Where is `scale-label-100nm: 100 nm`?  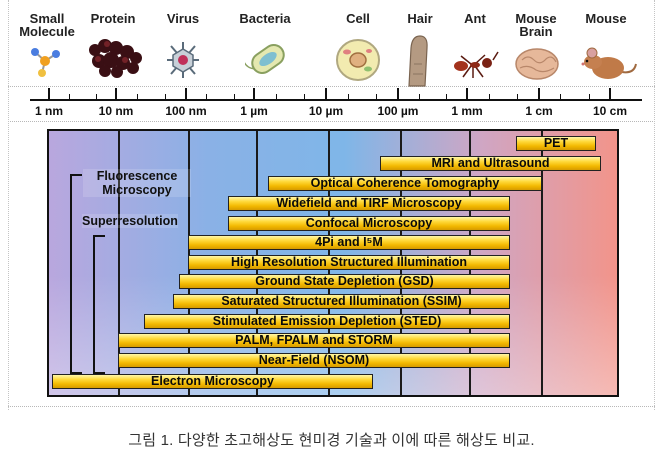
scale-label-100nm: 100 nm is located at coordinates (186, 111).